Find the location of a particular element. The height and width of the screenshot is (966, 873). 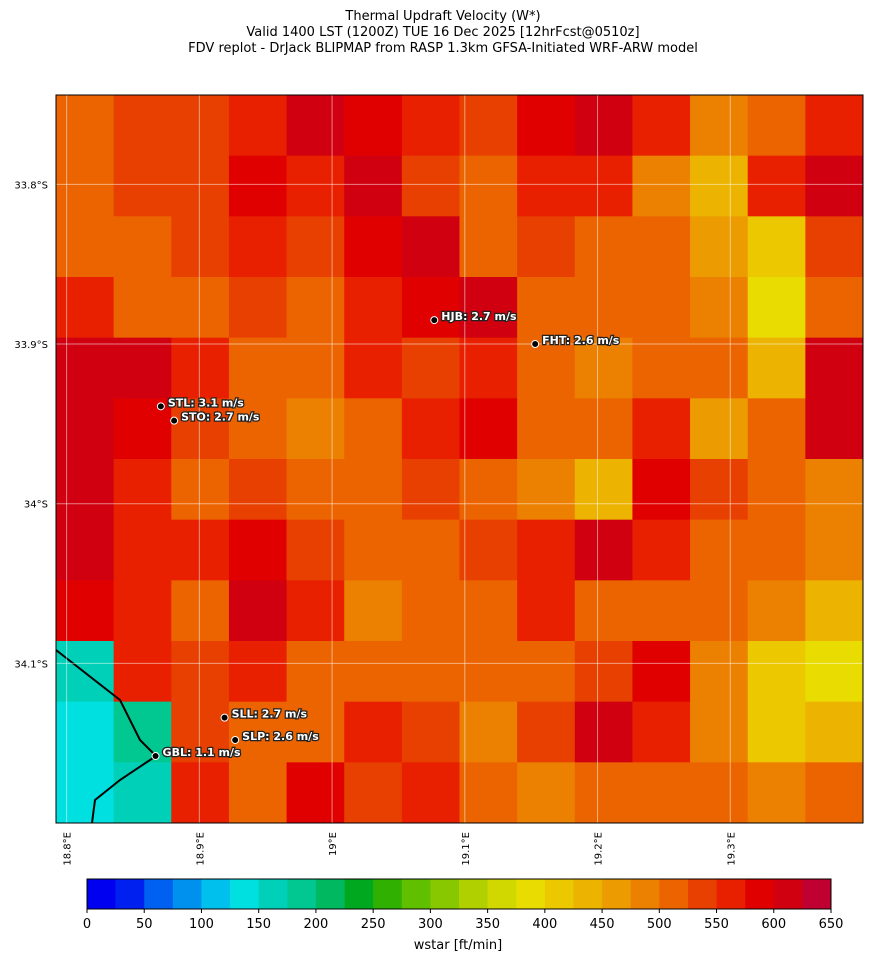

title: Thermal Updraft Velocity (W*) is located at coordinates (442, 16).